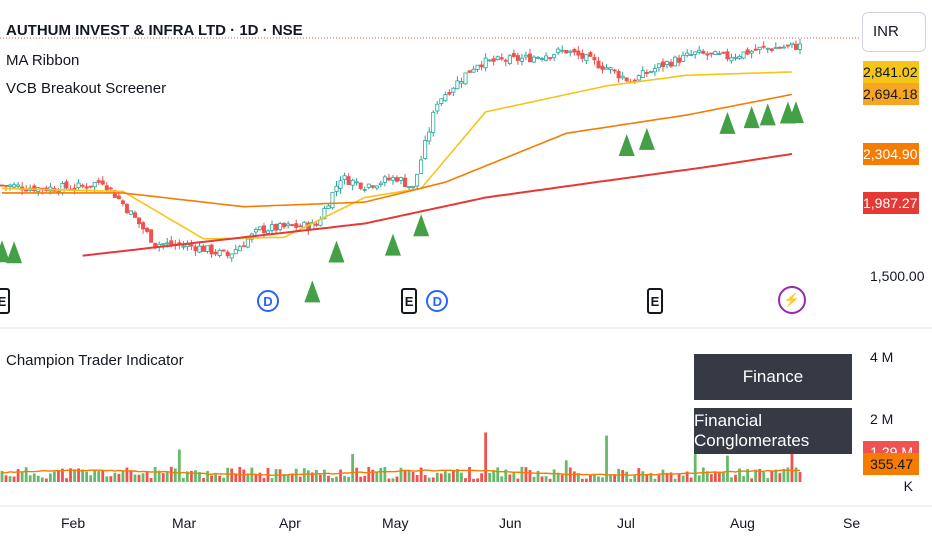  What do you see at coordinates (891, 71) in the screenshot?
I see `price-tag-0: 2,841.02` at bounding box center [891, 71].